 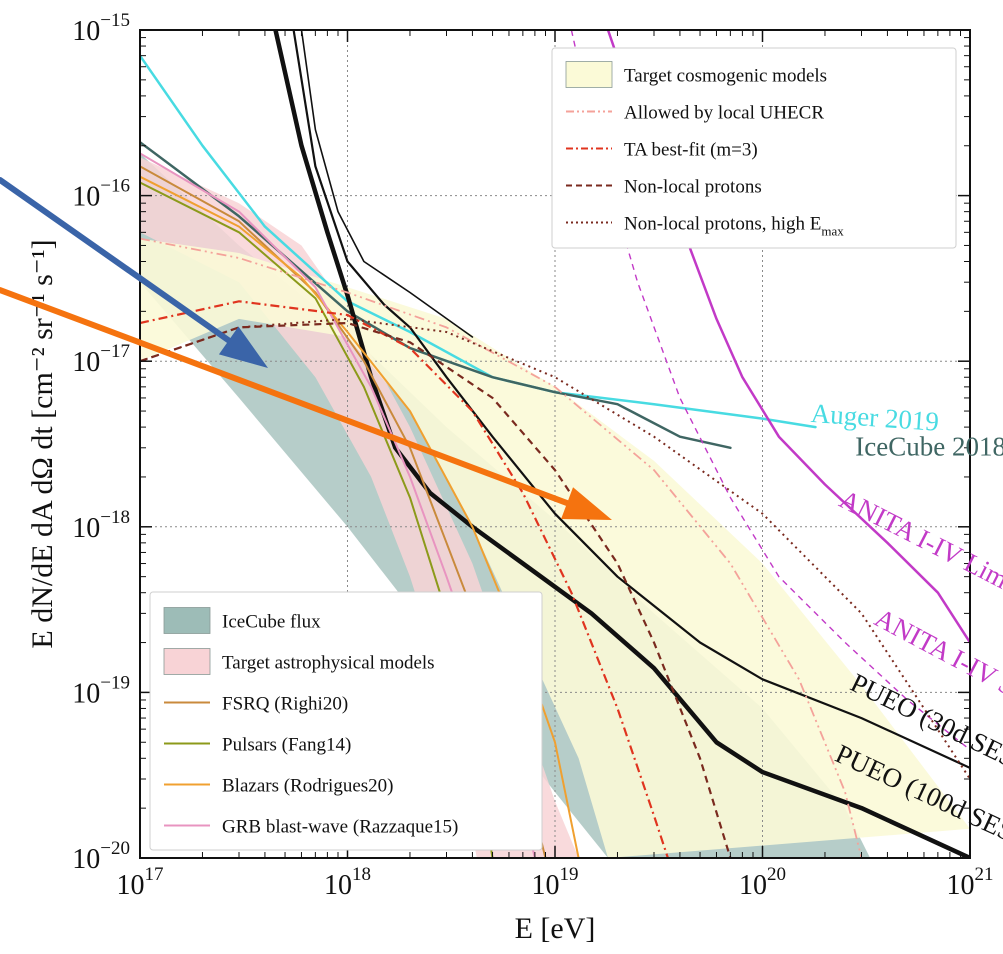 I want to click on y-tick-exponent: −20, so click(x=115, y=848).